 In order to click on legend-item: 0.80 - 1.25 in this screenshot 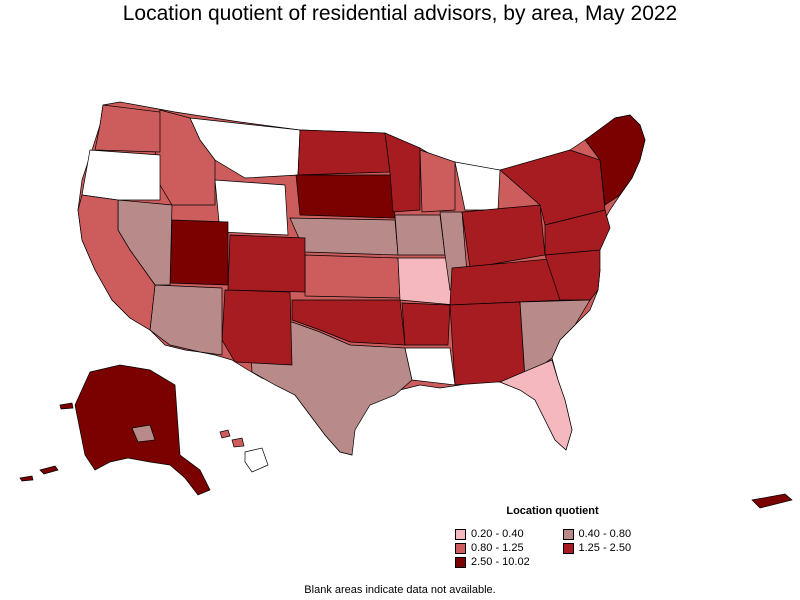, I will do `click(509, 548)`.